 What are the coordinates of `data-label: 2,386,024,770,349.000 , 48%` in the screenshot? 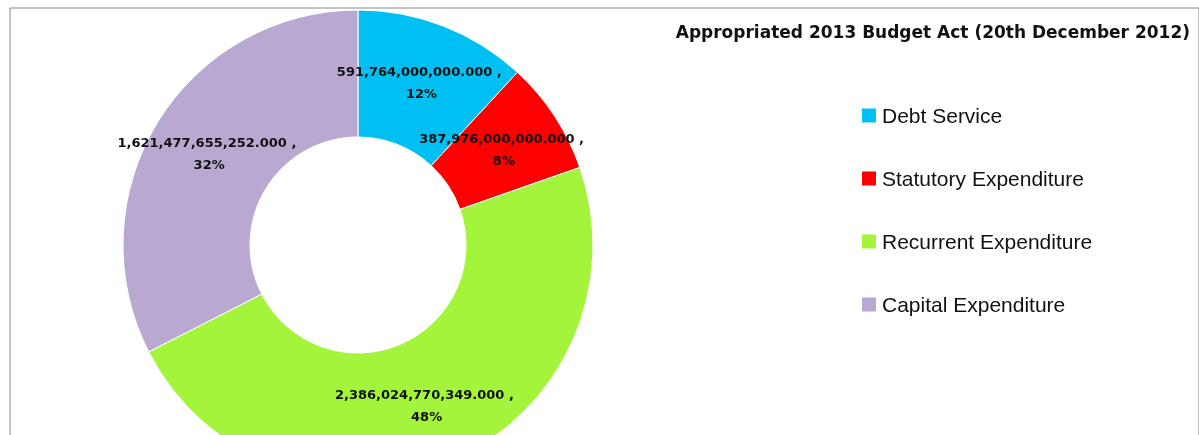 It's located at (426, 405).